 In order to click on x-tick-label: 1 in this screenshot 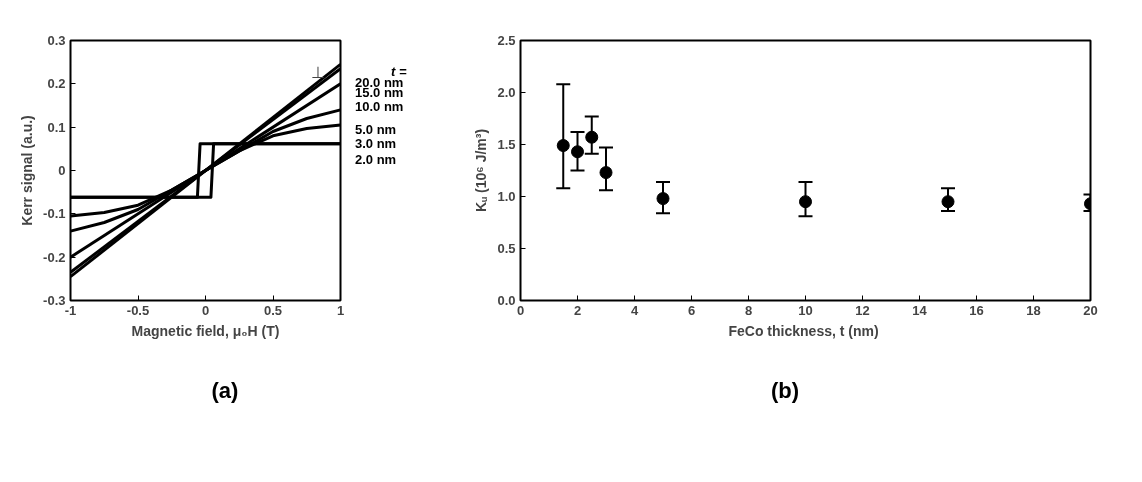, I will do `click(340, 310)`.